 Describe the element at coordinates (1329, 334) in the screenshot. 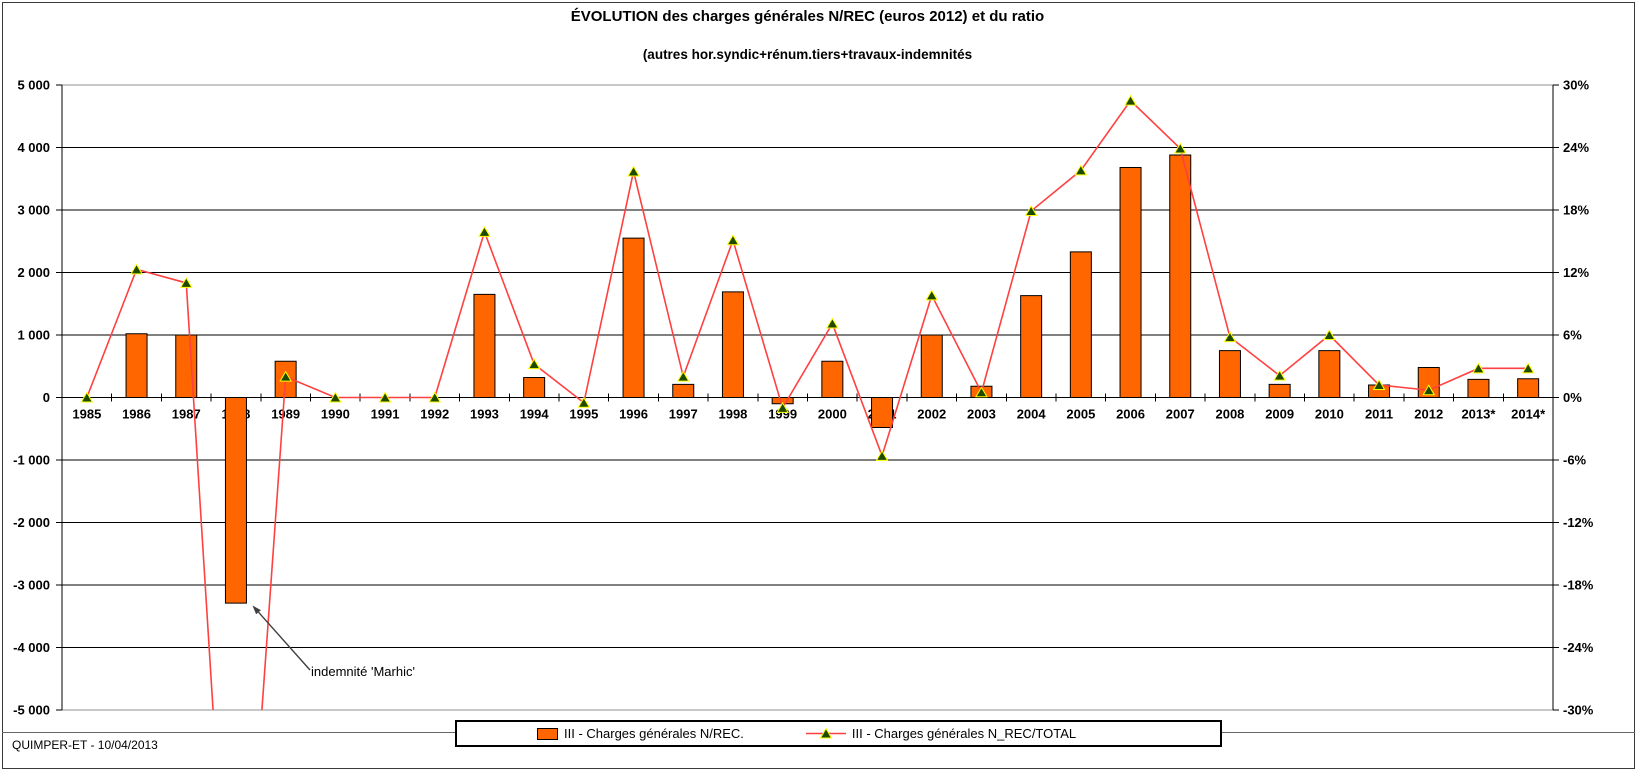

I see `ratio-marker-2010` at that location.